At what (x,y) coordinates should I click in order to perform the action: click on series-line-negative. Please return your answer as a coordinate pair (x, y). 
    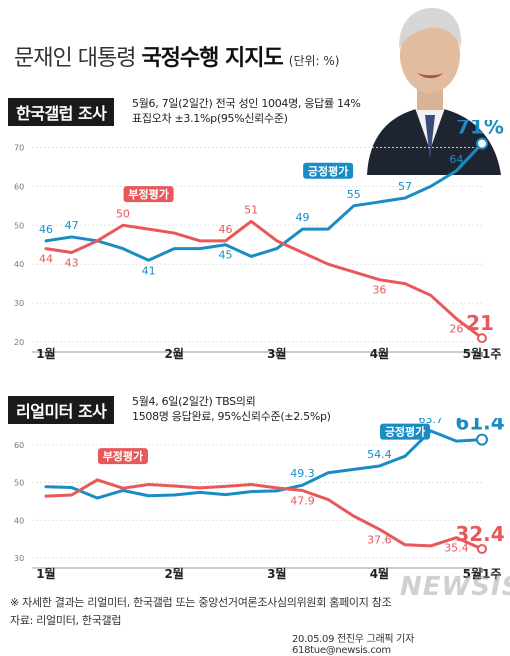
    Looking at the image, I should click on (264, 514).